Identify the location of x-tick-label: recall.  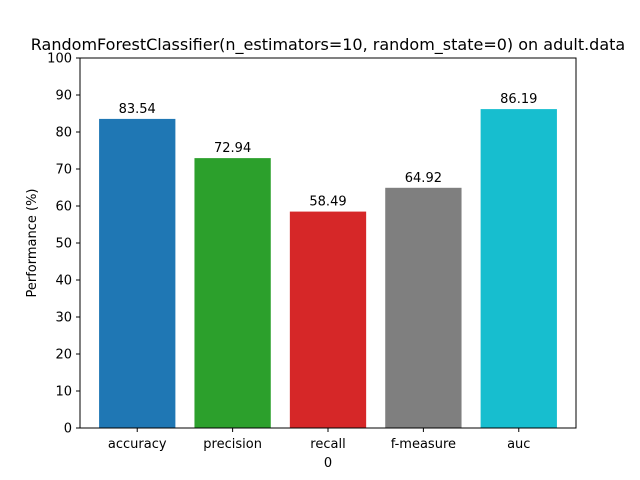
(327, 444).